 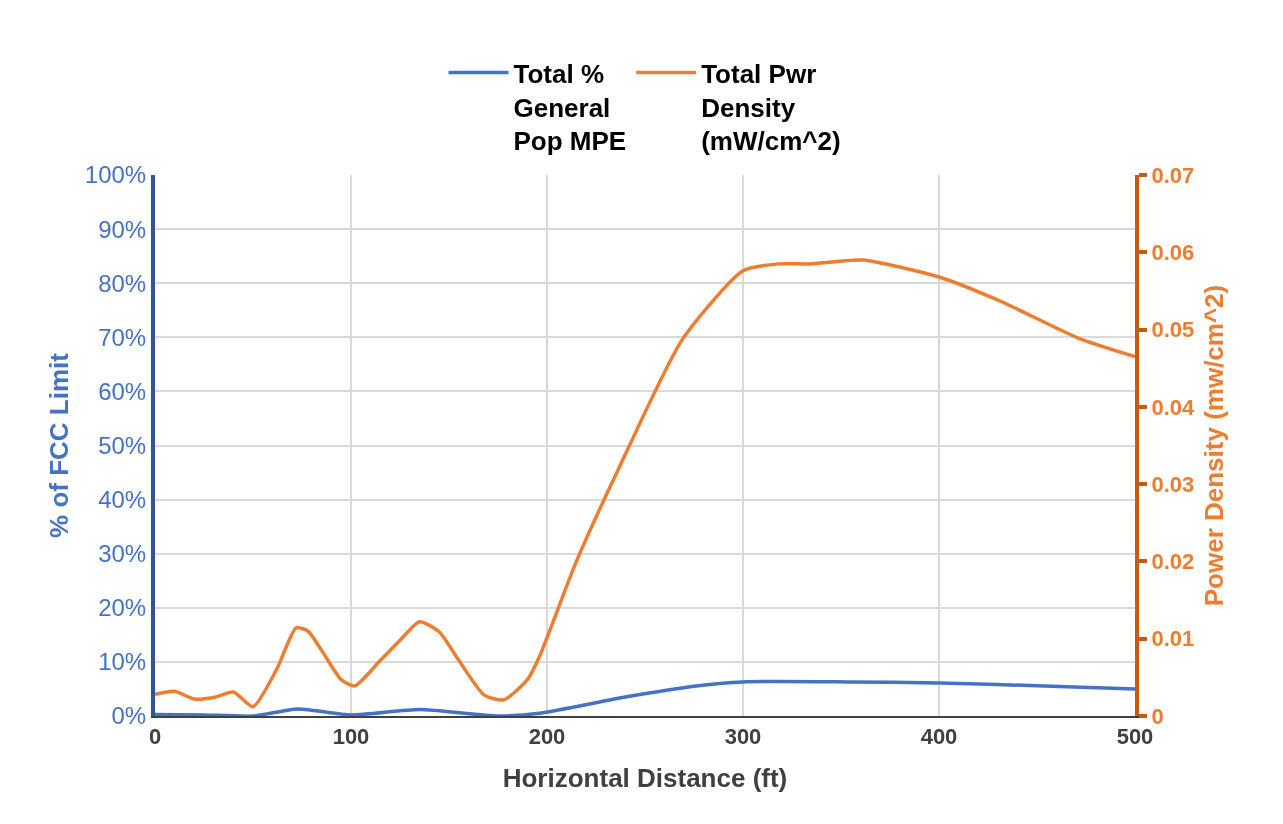 What do you see at coordinates (645, 697) in the screenshot?
I see `line-series` at bounding box center [645, 697].